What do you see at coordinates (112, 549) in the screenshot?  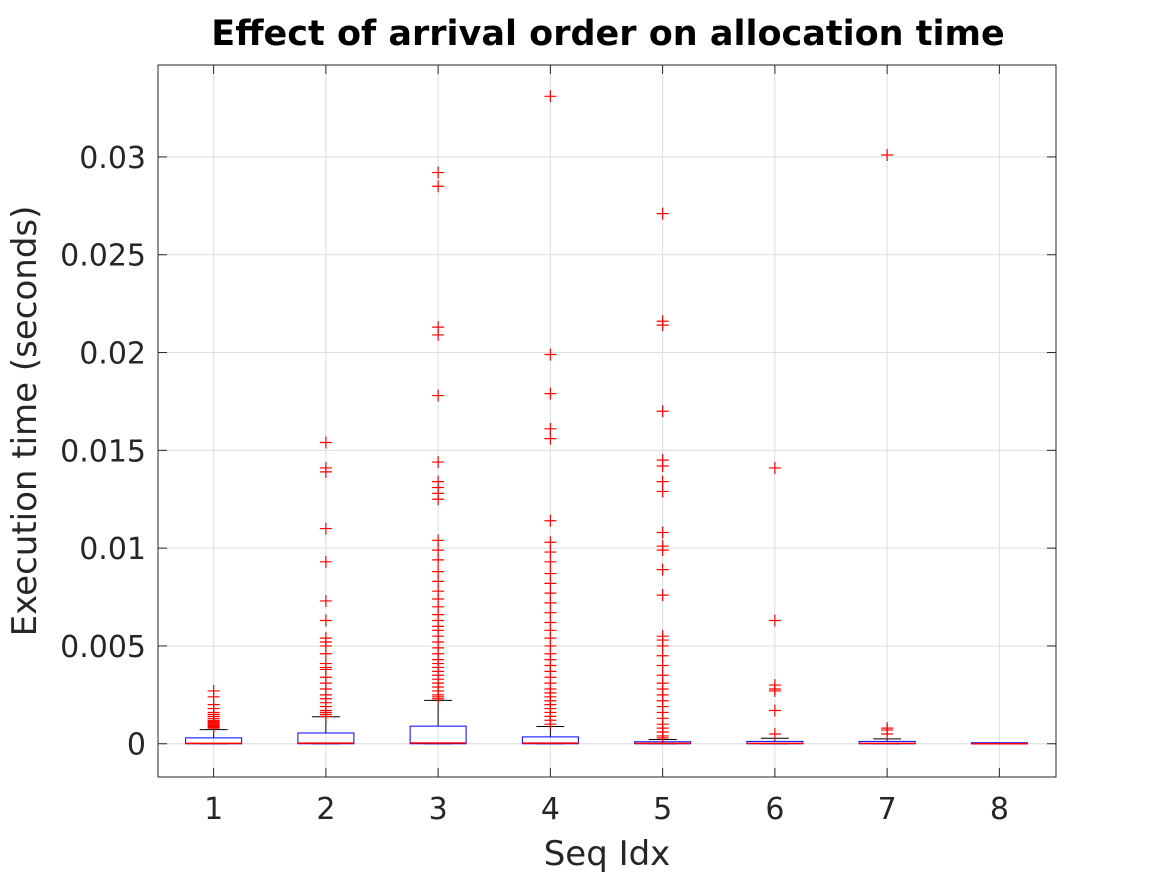 I see `y-tick-label: 0.01` at bounding box center [112, 549].